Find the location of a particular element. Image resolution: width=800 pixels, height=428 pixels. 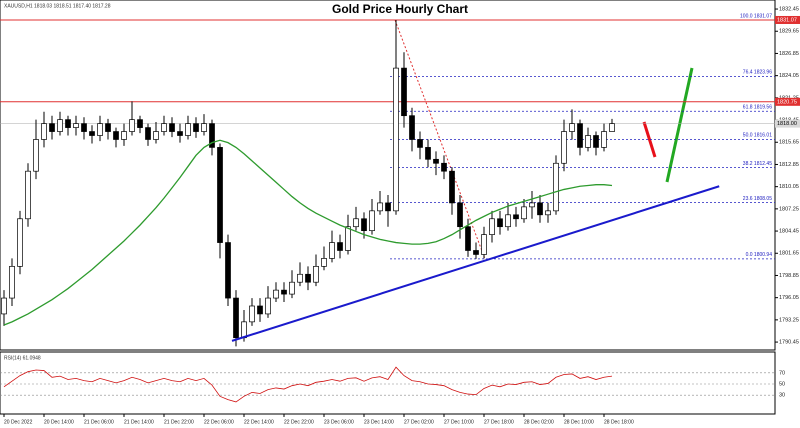

y-tick-label: 1826.85 is located at coordinates (789, 54).